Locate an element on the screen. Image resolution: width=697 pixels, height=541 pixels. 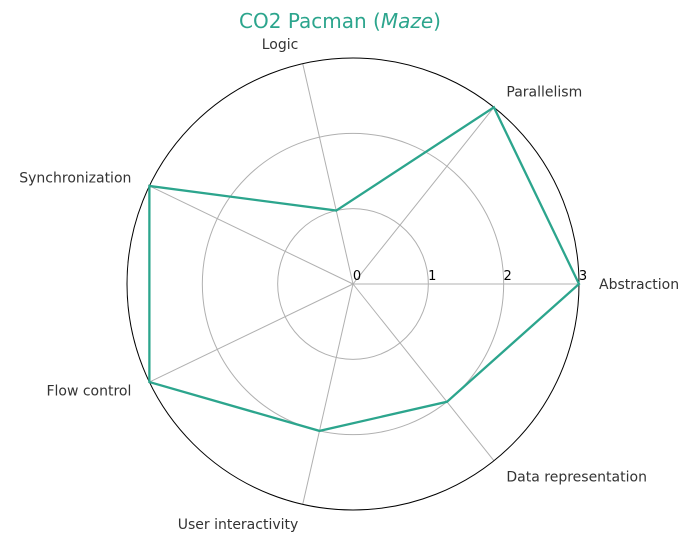
axis-label-flow-control: Flow control is located at coordinates (88, 392).